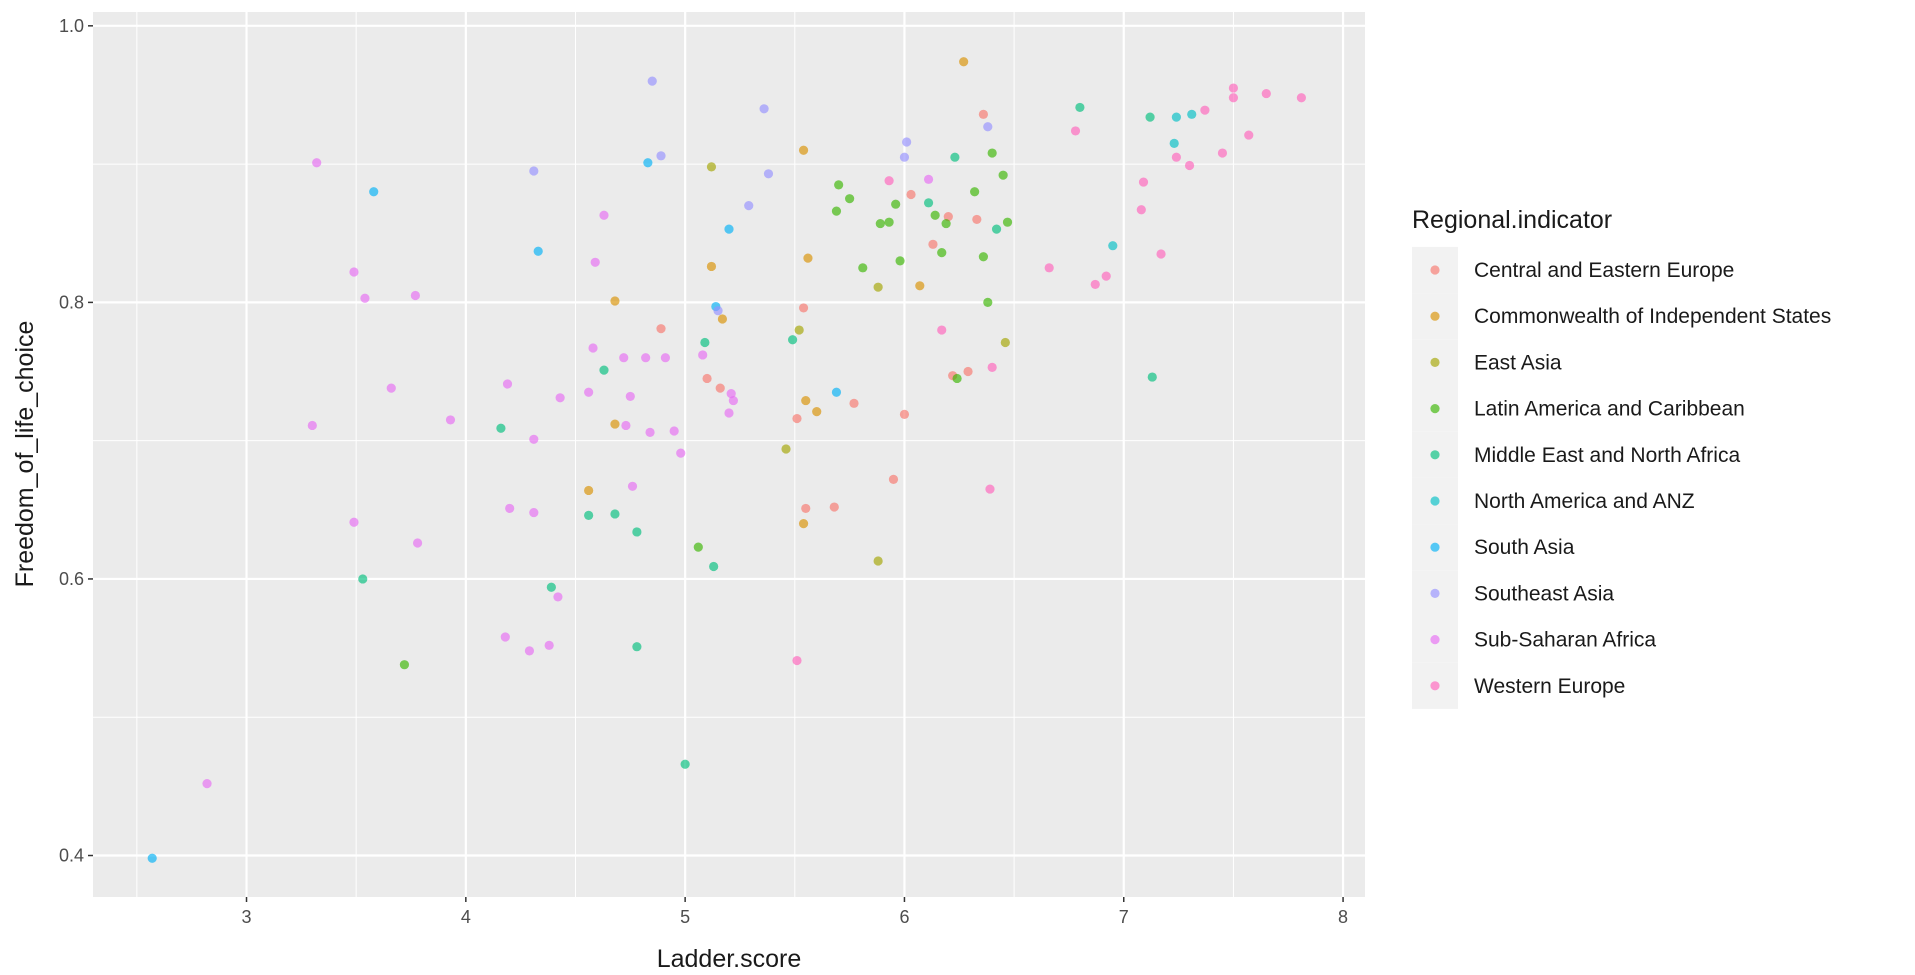 This screenshot has width=1915, height=975. I want to click on point-north-america-and-anz, so click(1174, 143).